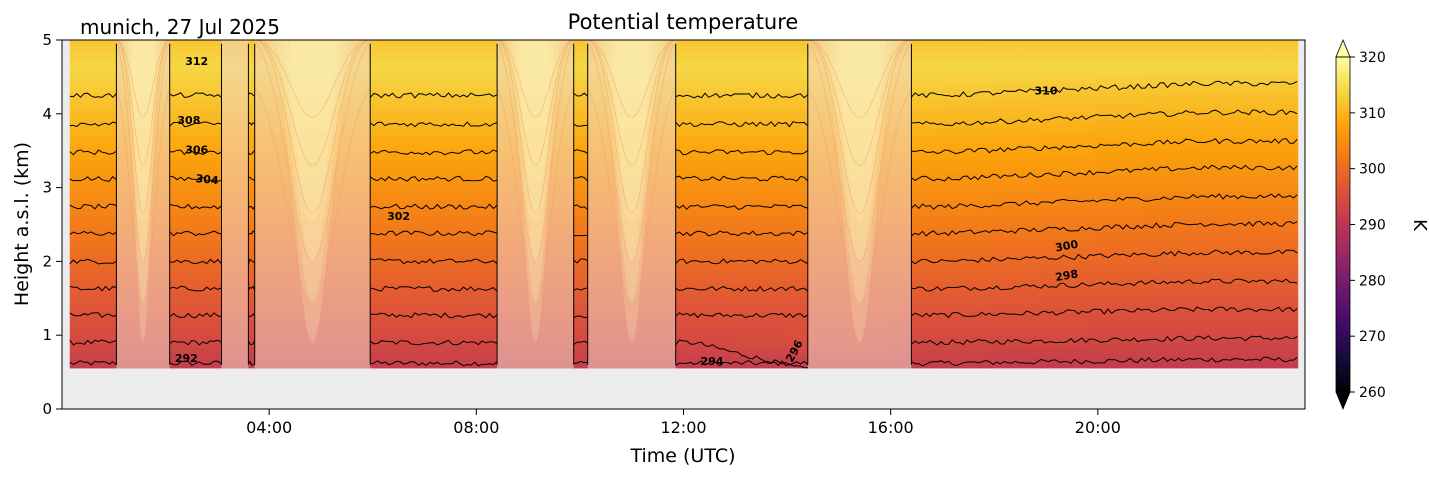  I want to click on colorbar-tick-label: 300, so click(1372, 170).